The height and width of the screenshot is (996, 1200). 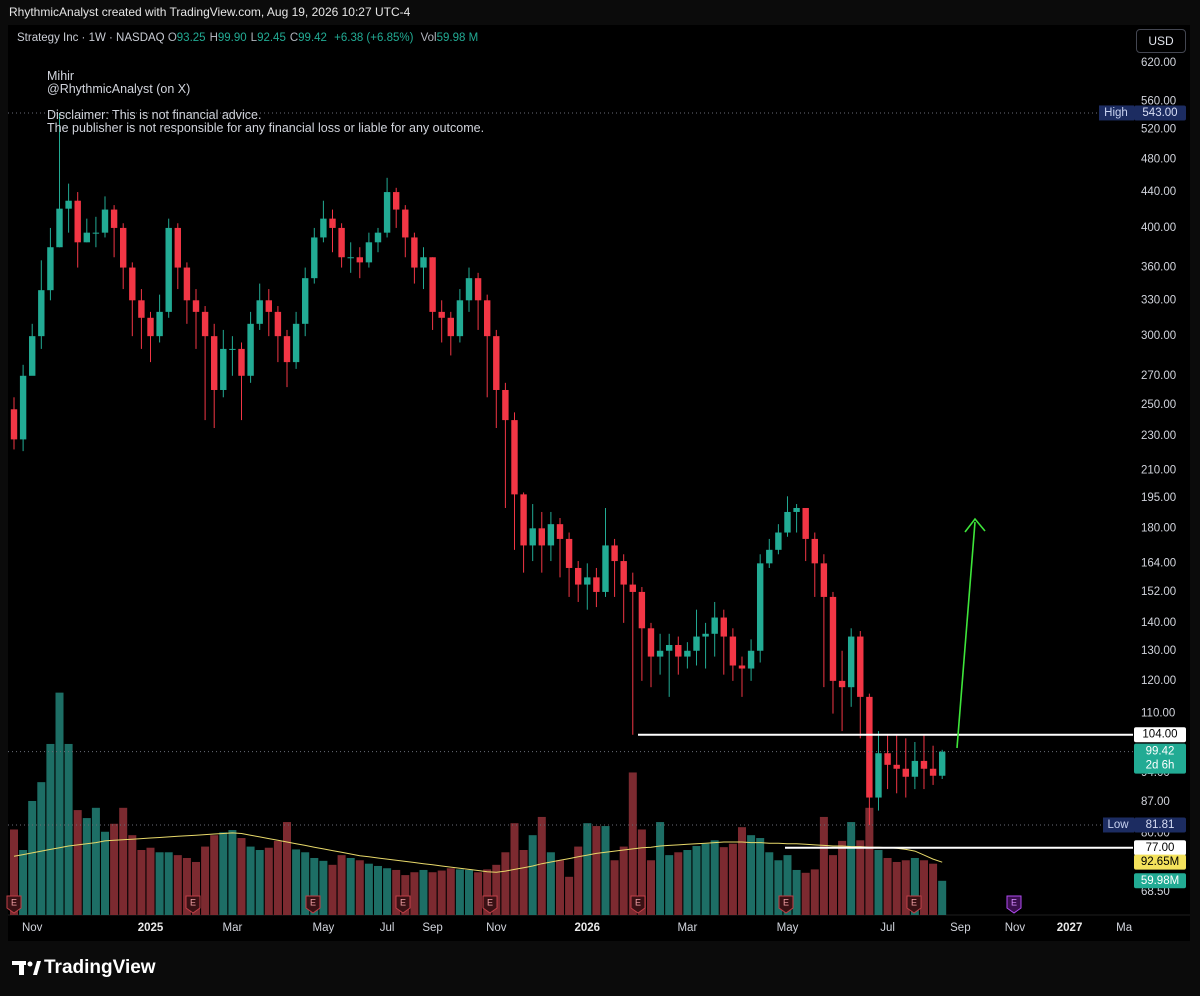 I want to click on x-tick-label: Sep, so click(x=960, y=928).